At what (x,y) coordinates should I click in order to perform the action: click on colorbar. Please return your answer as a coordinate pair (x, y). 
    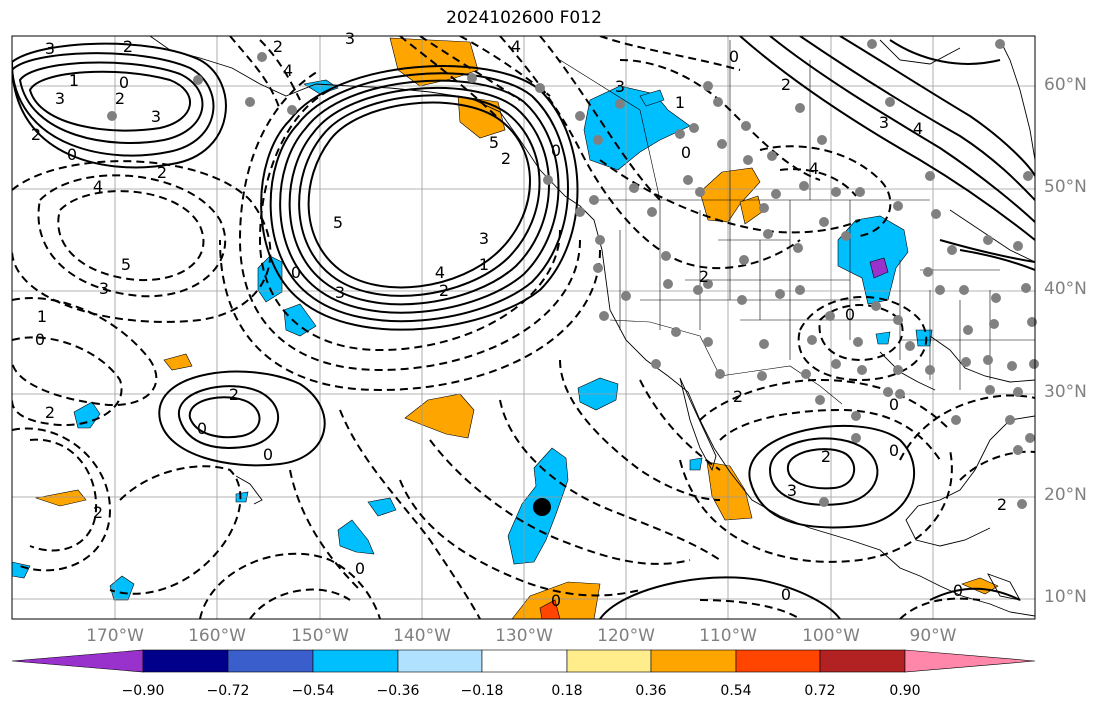
    Looking at the image, I should click on (523, 661).